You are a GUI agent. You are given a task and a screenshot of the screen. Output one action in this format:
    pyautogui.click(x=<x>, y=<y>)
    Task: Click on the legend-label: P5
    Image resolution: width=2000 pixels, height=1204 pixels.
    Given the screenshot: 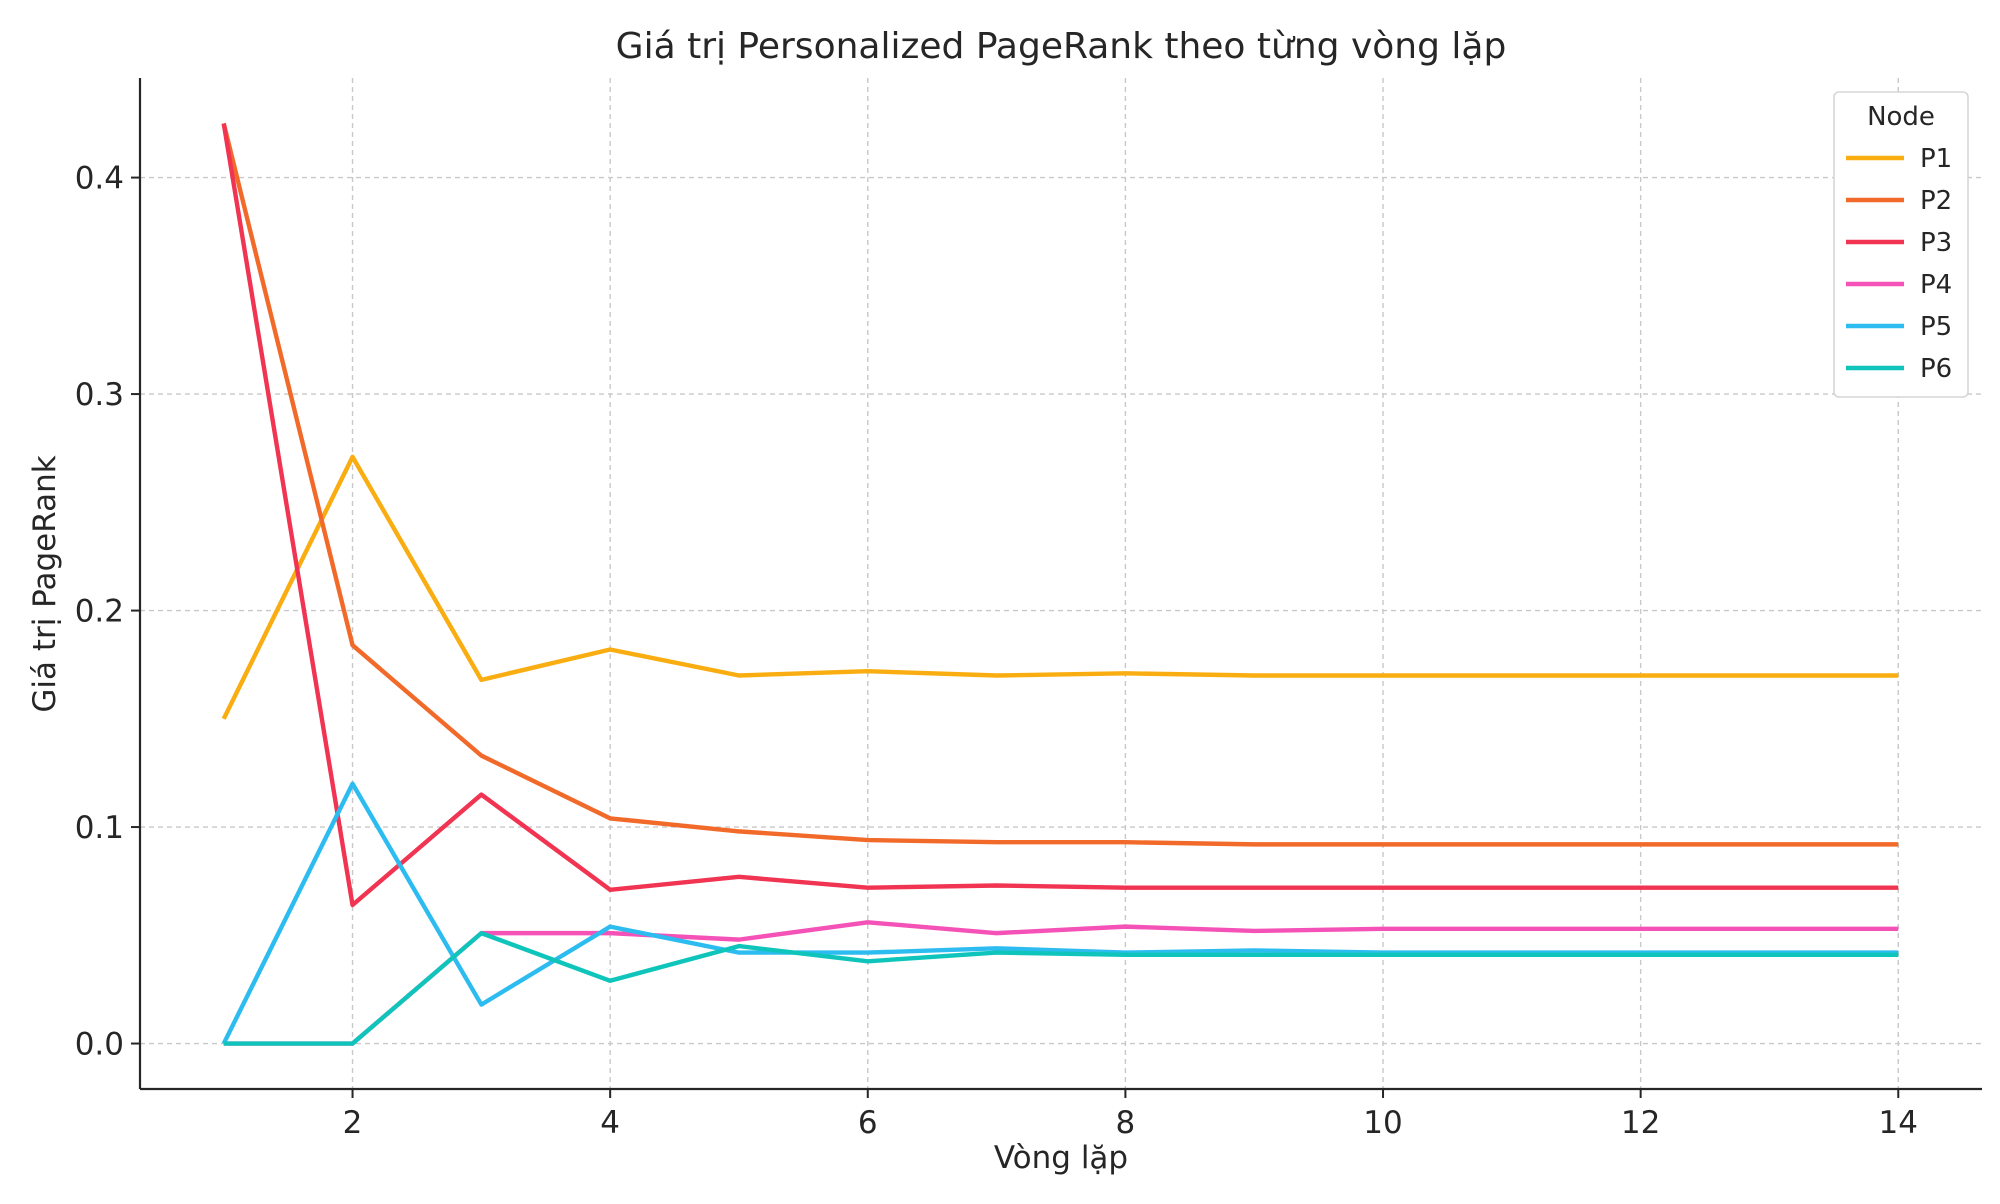 What is the action you would take?
    pyautogui.click(x=1936, y=327)
    